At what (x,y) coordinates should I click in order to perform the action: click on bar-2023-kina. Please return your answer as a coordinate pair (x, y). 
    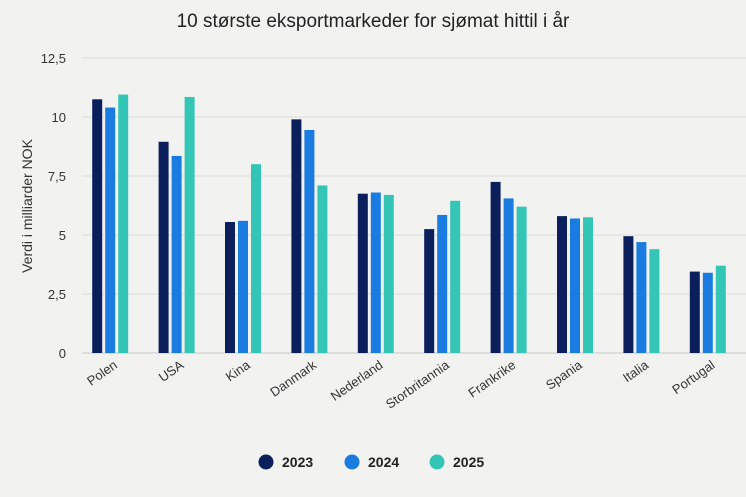
    Looking at the image, I should click on (230, 287).